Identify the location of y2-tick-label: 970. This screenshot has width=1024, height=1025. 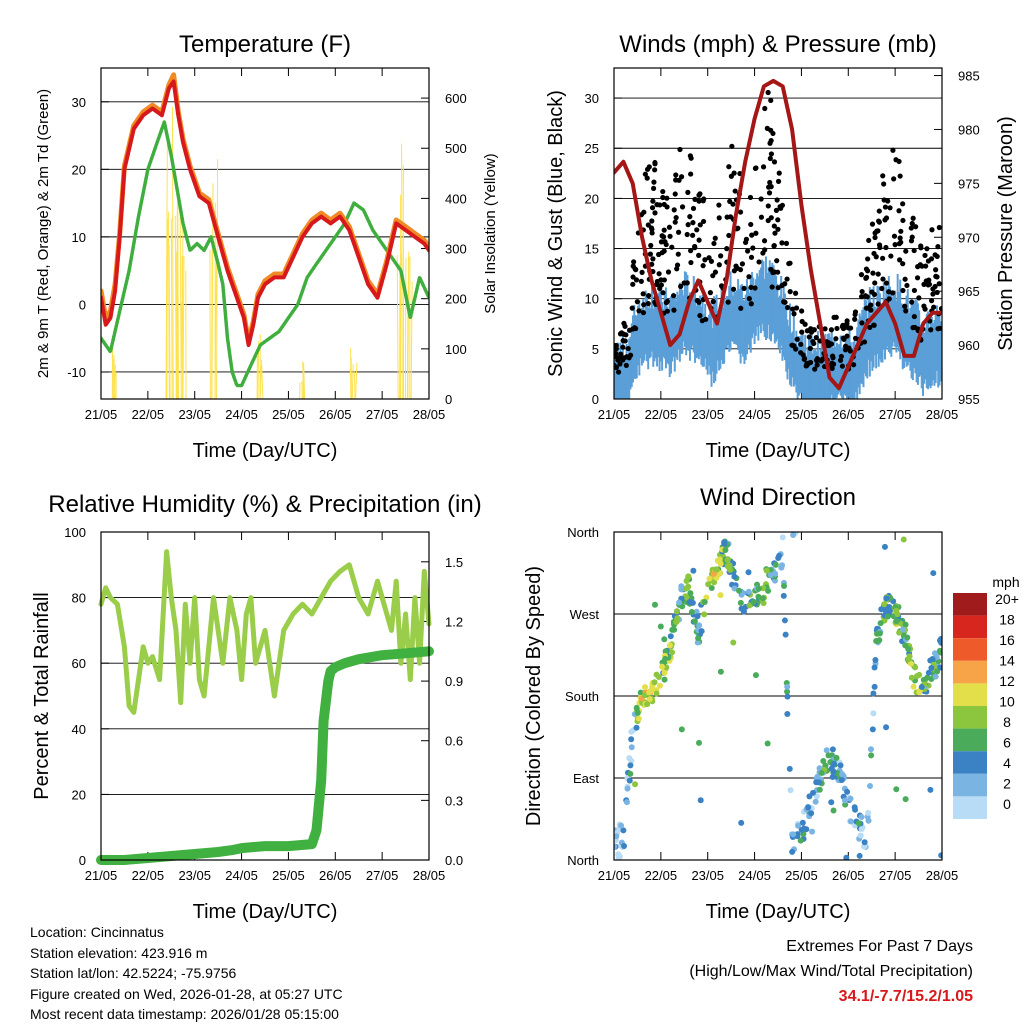
(969, 237).